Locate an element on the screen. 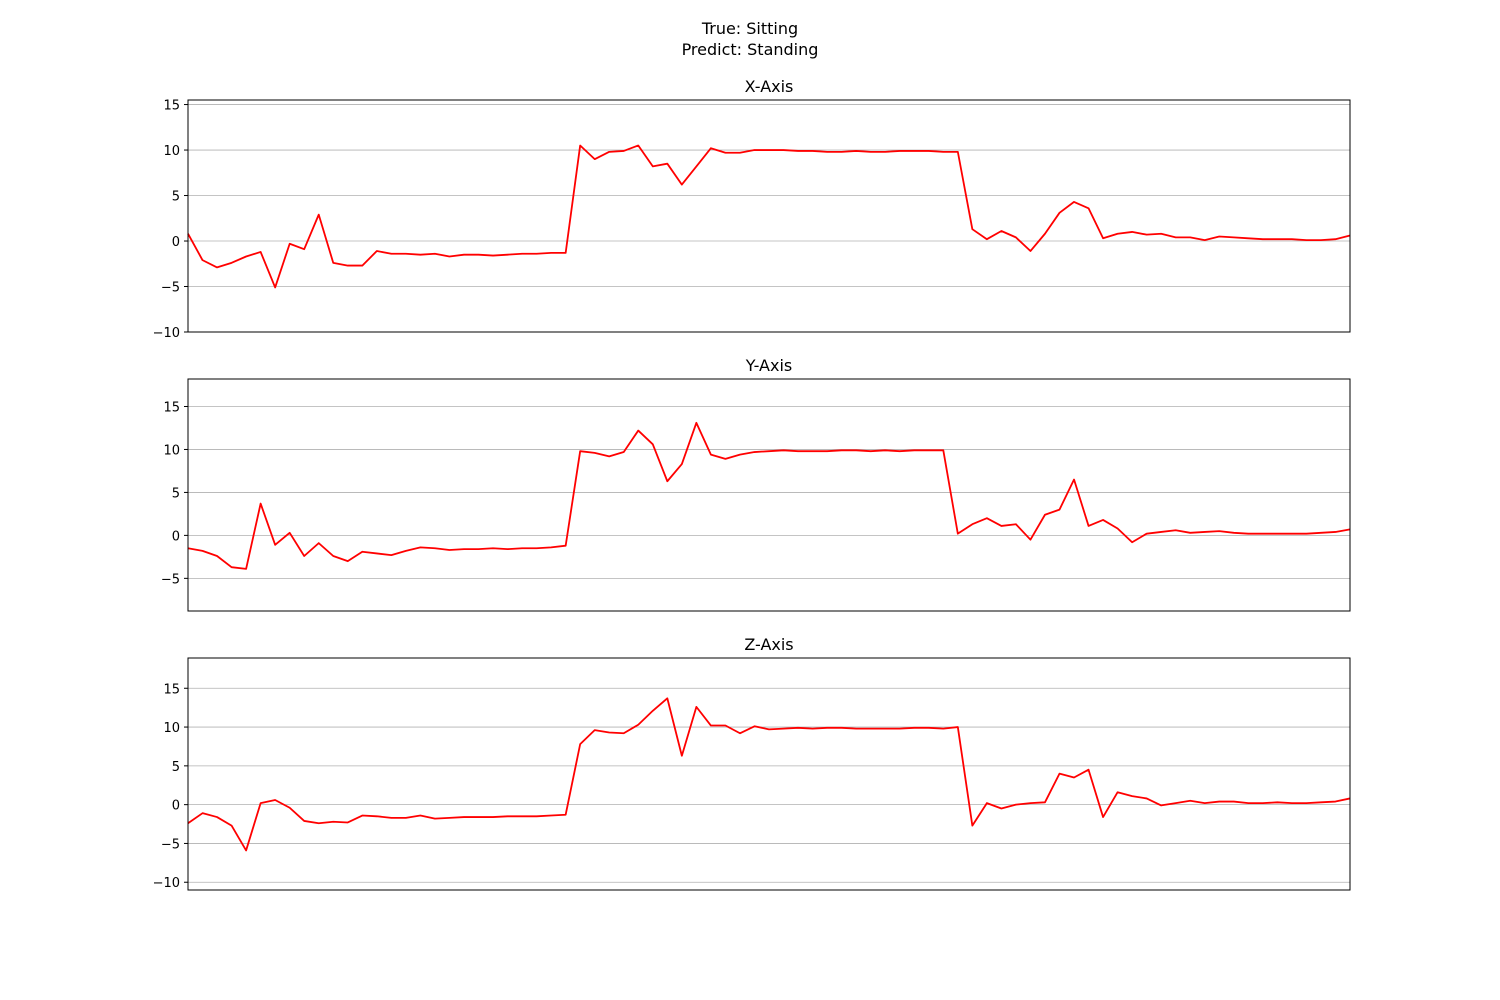  z-ytick-label: 5 is located at coordinates (176, 767).